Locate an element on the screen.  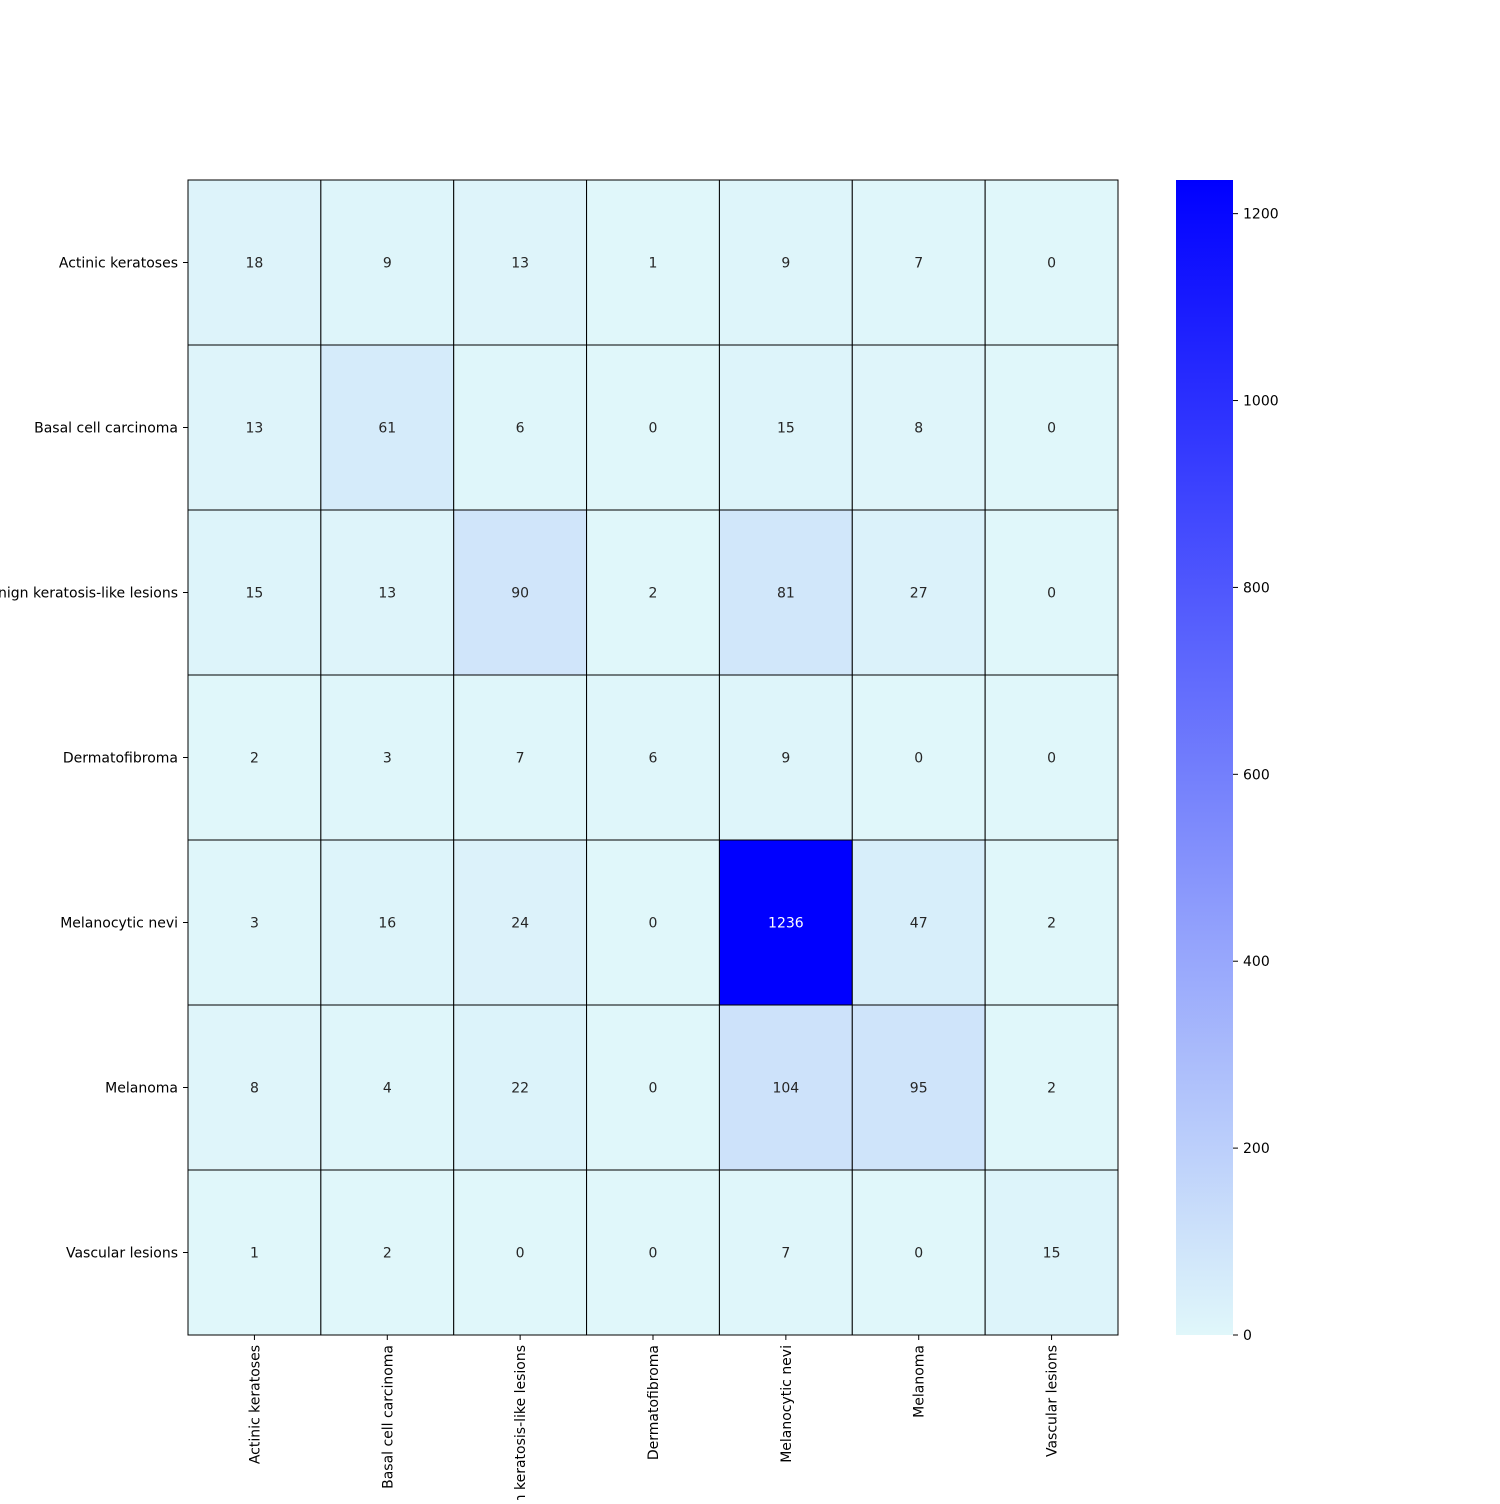
heatmap-cell-r5-c0 is located at coordinates (254, 1087).